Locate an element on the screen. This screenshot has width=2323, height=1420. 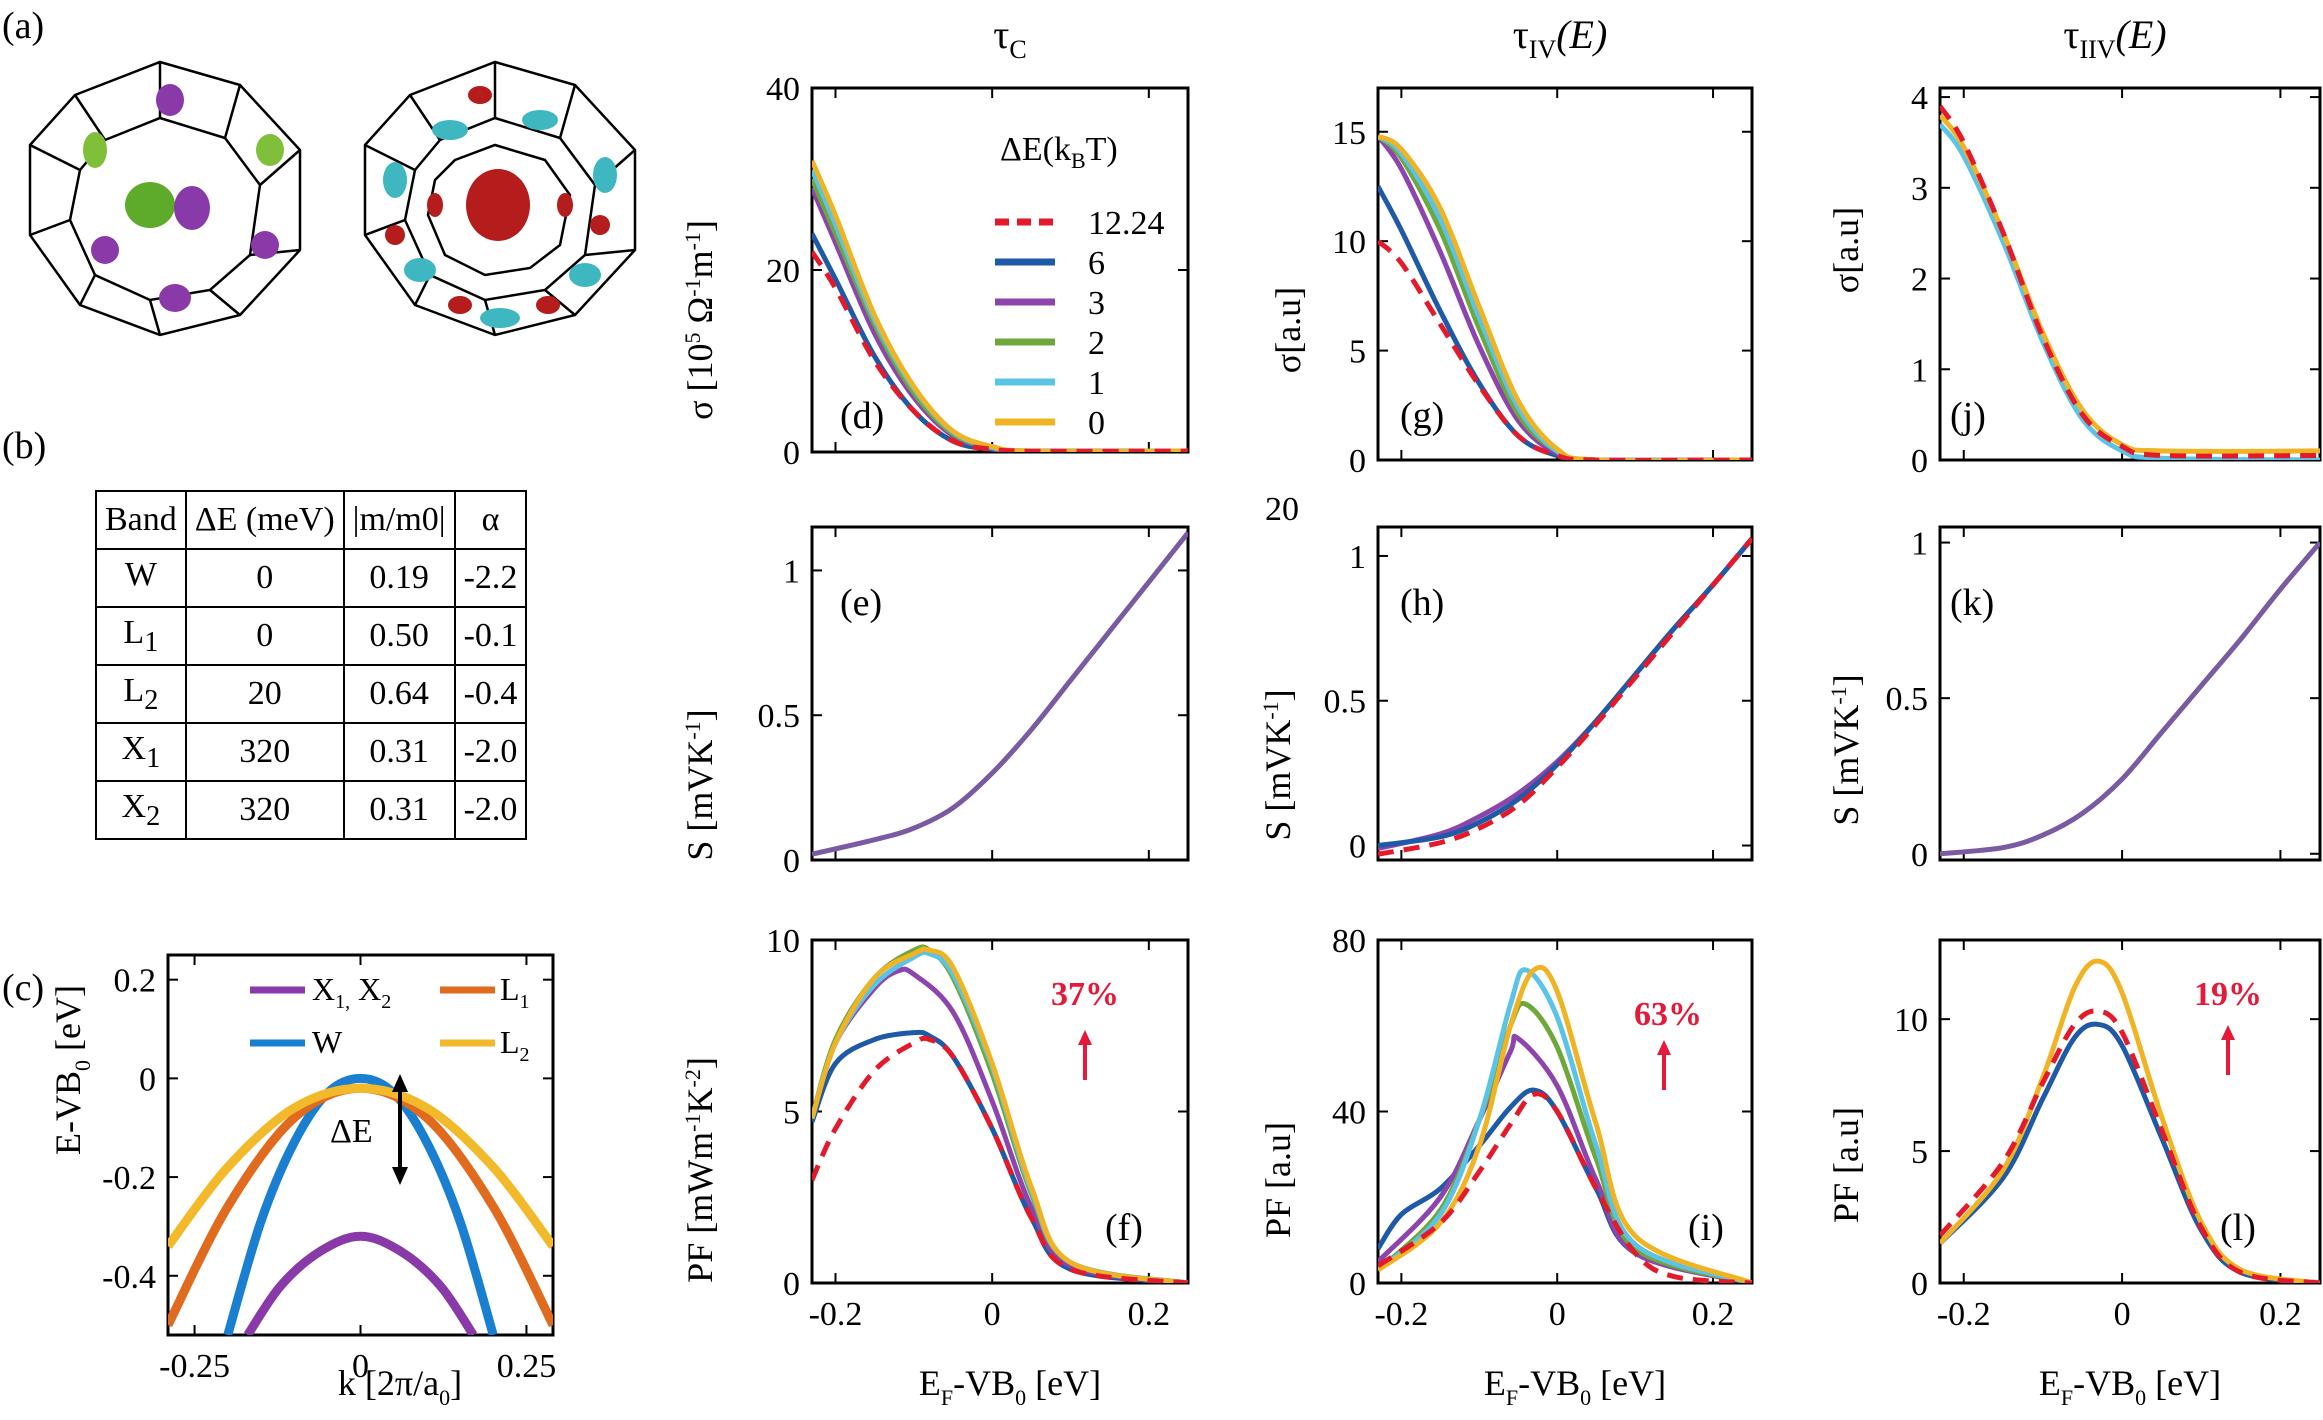
ytick-label: 0.5 is located at coordinates (1345, 702).